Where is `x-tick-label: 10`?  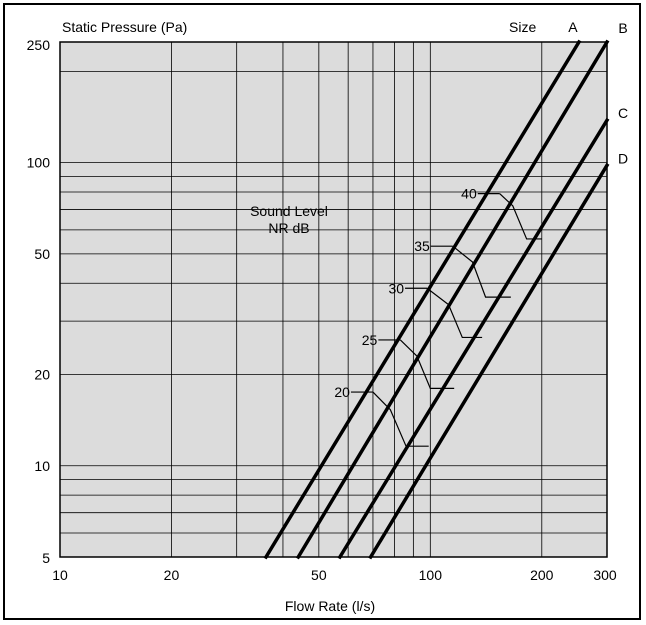
x-tick-label: 10 is located at coordinates (60, 575).